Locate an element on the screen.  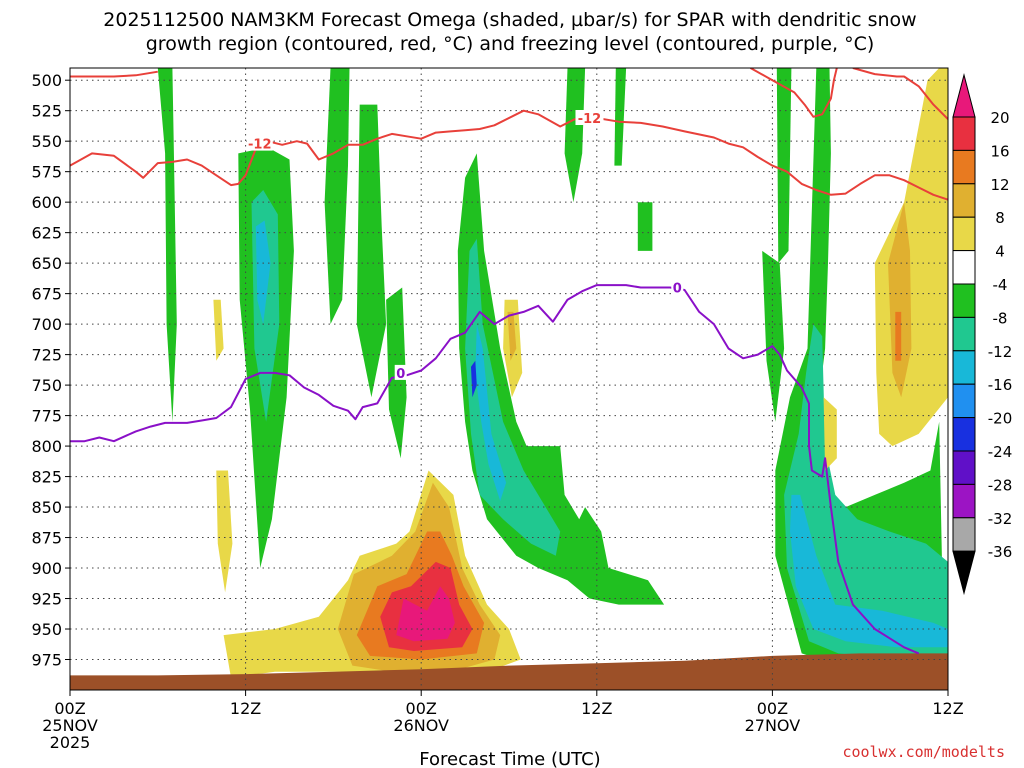
colorbar-top-arrow is located at coordinates (964, 95).